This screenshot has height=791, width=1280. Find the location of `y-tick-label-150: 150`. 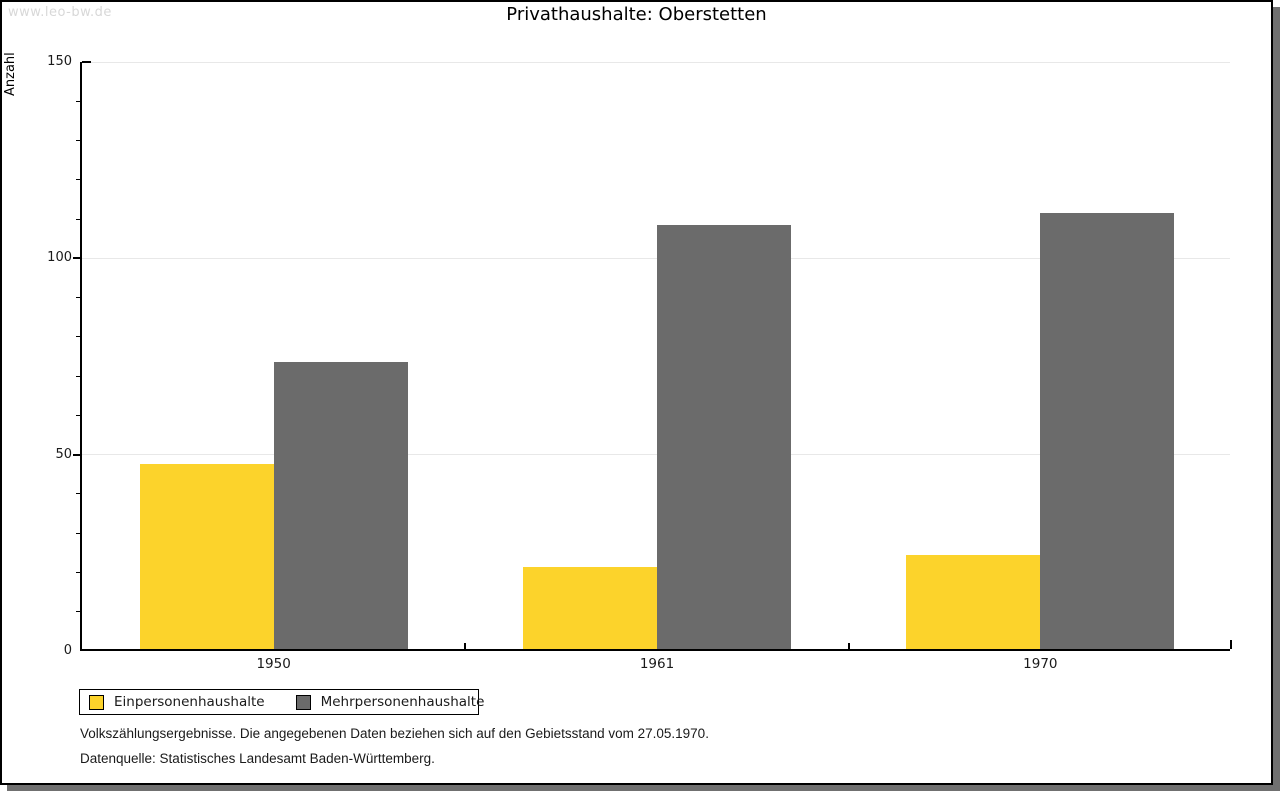

y-tick-label-150: 150 is located at coordinates (59, 61).